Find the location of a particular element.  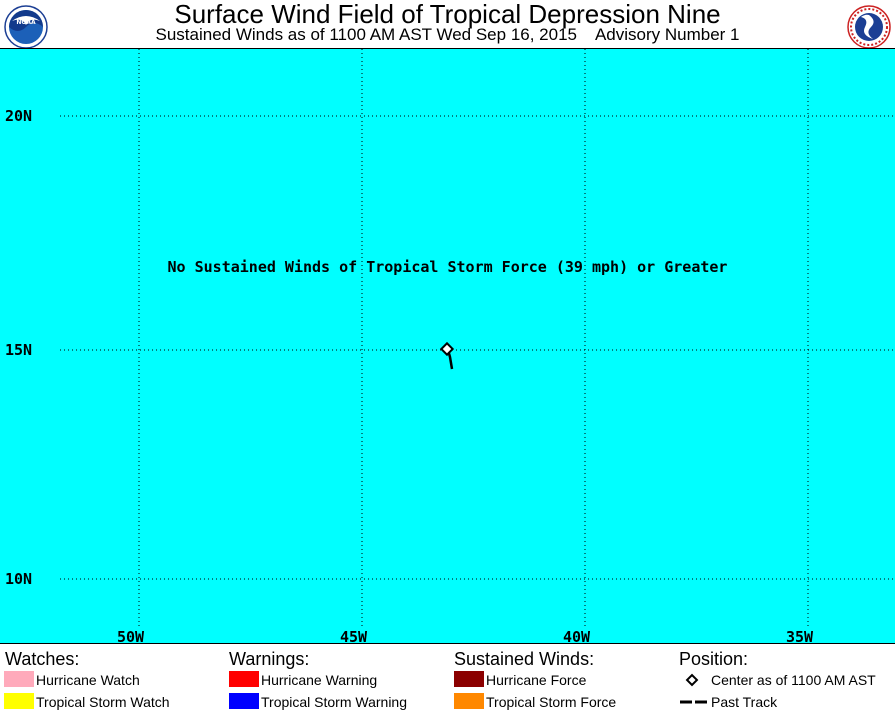

lon-label-50w: 50W is located at coordinates (131, 636).